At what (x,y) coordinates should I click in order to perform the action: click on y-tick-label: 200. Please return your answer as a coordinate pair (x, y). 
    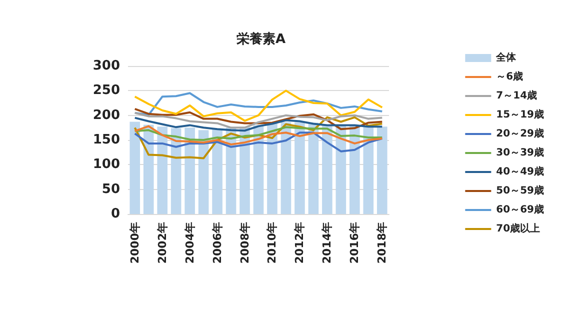
    Looking at the image, I should click on (106, 115).